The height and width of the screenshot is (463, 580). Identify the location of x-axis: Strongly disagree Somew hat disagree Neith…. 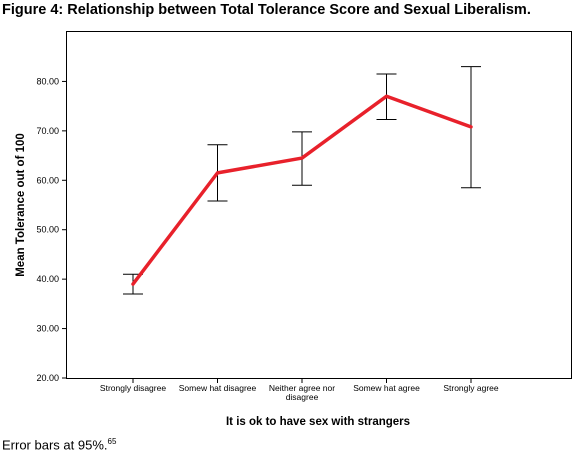
(299, 390).